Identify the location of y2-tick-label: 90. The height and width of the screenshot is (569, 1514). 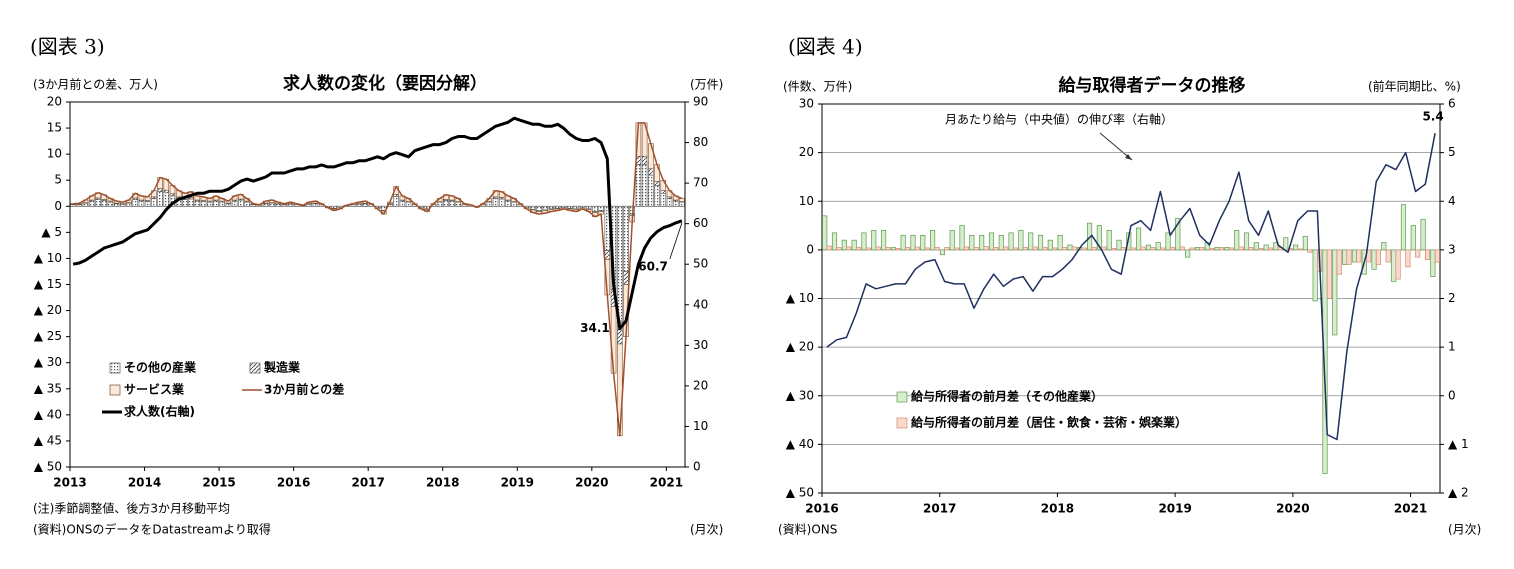
(700, 102).